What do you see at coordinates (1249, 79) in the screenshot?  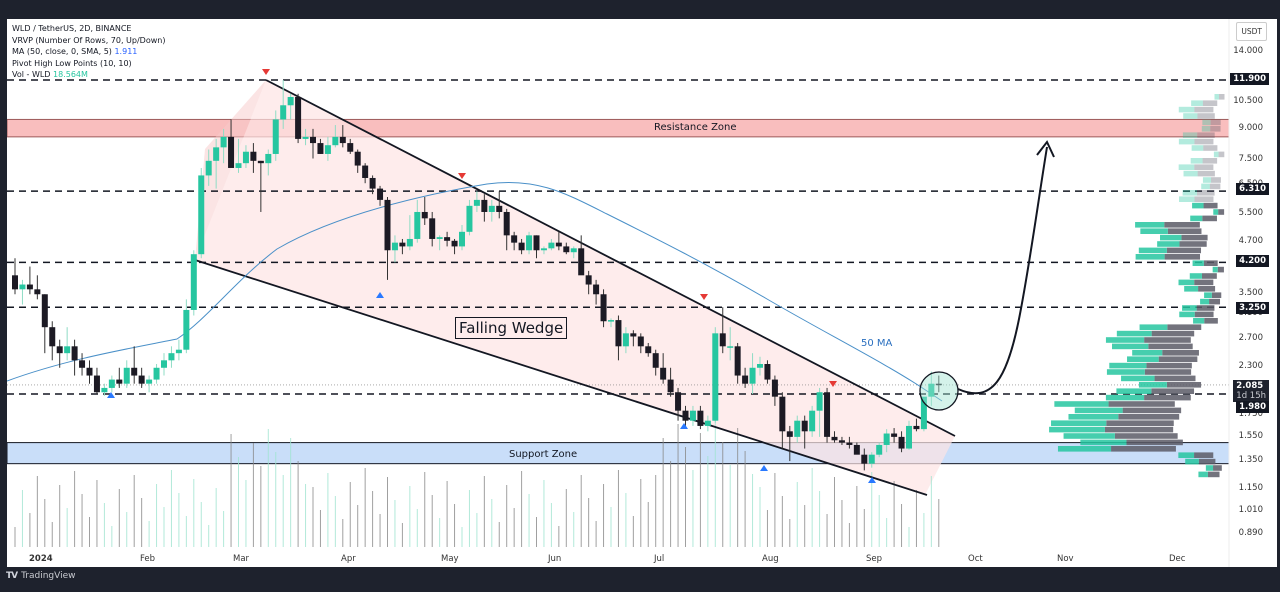 I see `price-tag: 11.900` at bounding box center [1249, 79].